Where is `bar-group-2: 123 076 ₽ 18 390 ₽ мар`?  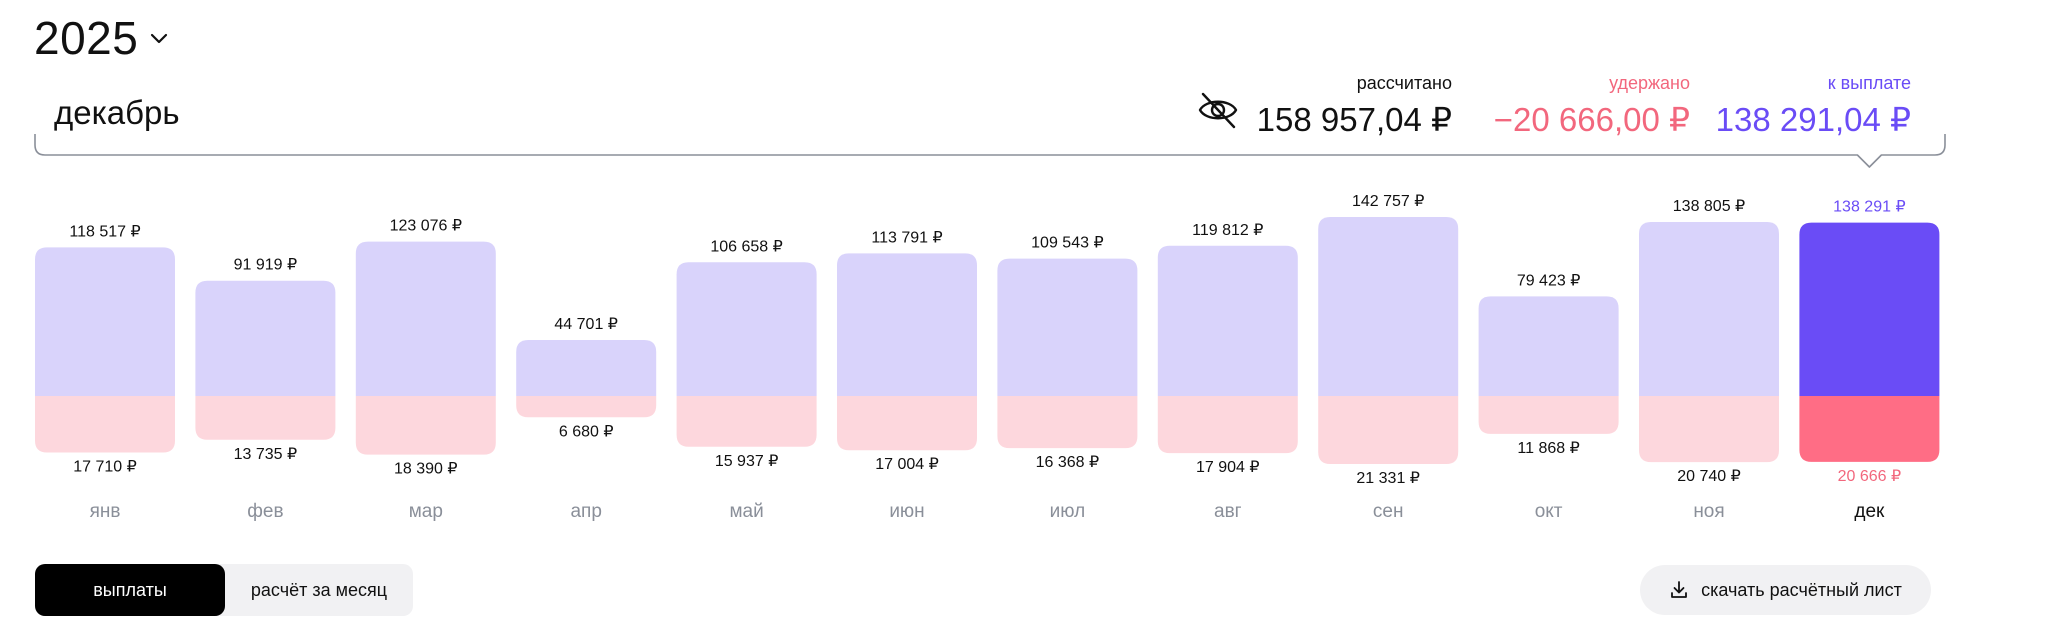
bar-group-2: 123 076 ₽ 18 390 ₽ мар is located at coordinates (425, 370).